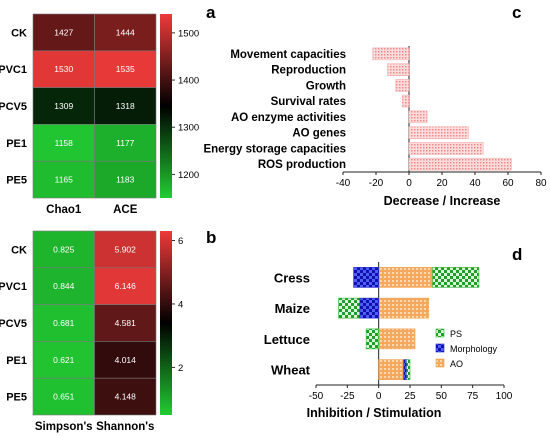  Describe the element at coordinates (516, 12) in the screenshot. I see `panel-label-c: c` at that location.